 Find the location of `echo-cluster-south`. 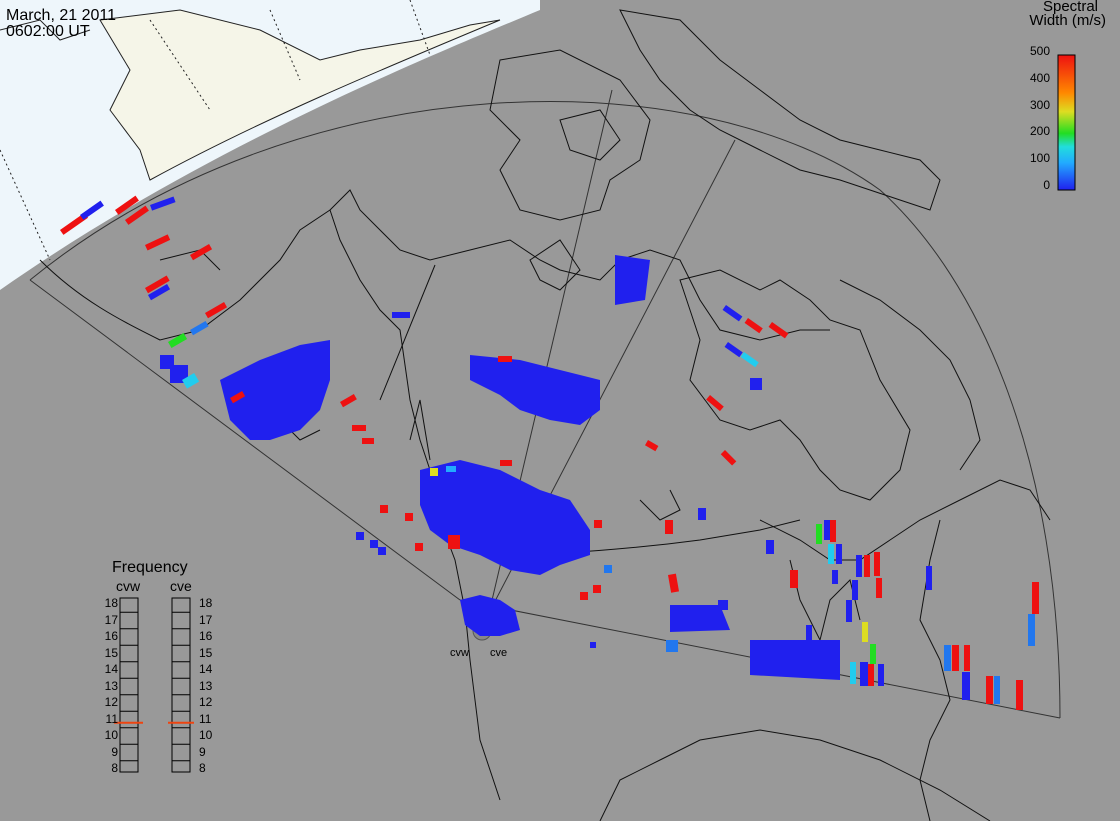

echo-cluster-south is located at coordinates (700, 618).